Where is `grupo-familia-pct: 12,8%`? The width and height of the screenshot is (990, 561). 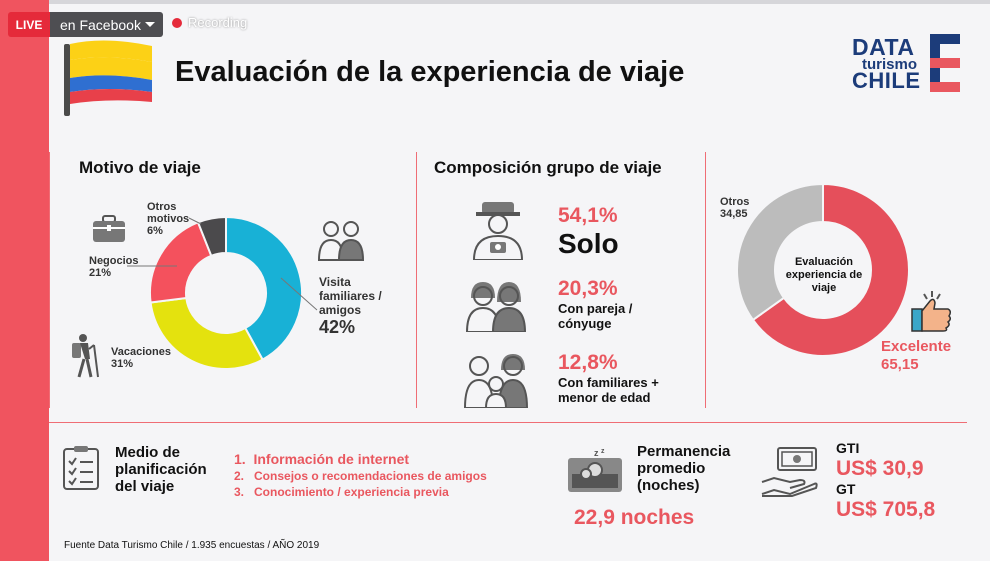 grupo-familia-pct: 12,8% is located at coordinates (588, 362).